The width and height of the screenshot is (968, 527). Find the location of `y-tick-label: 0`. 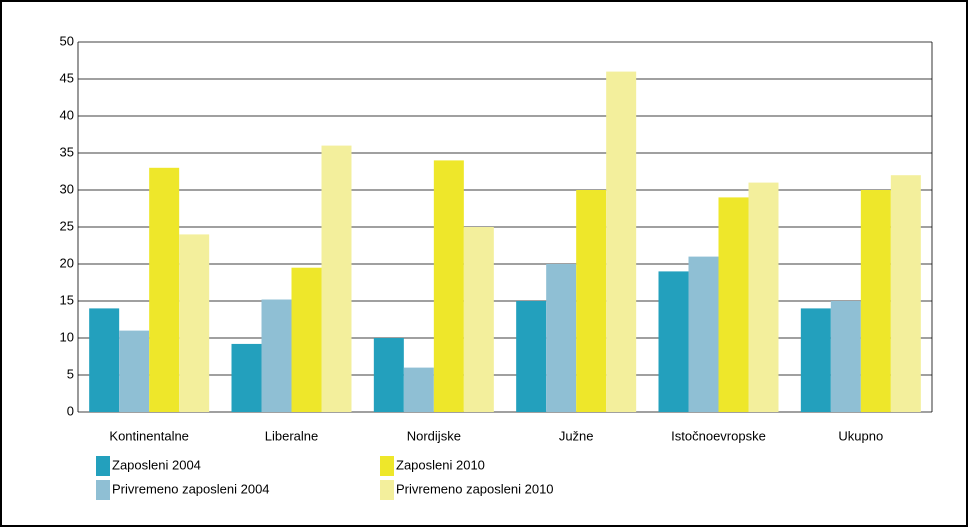

y-tick-label: 0 is located at coordinates (70, 410).